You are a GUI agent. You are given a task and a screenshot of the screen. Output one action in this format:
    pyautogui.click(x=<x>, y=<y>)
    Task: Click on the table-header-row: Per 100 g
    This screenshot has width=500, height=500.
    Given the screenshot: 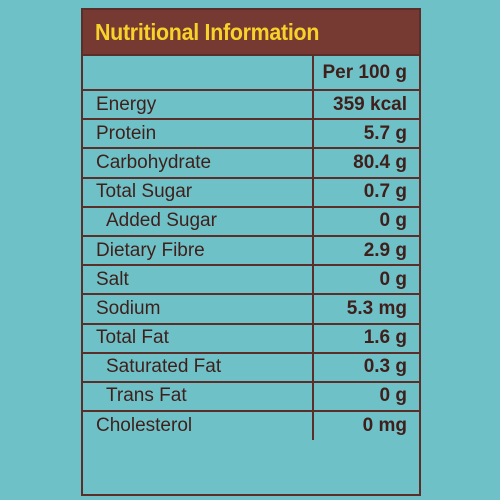 What is the action you would take?
    pyautogui.click(x=251, y=73)
    